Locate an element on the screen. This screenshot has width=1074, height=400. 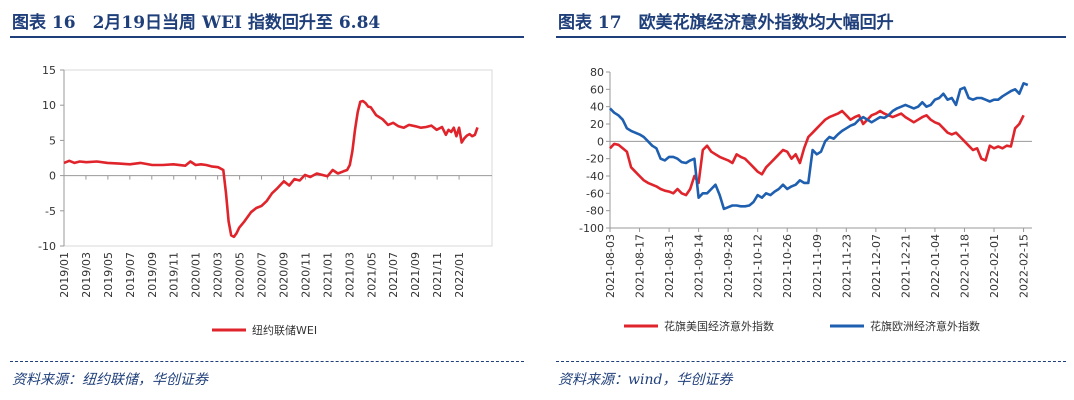
y-tick-label: -20 is located at coordinates (595, 159).